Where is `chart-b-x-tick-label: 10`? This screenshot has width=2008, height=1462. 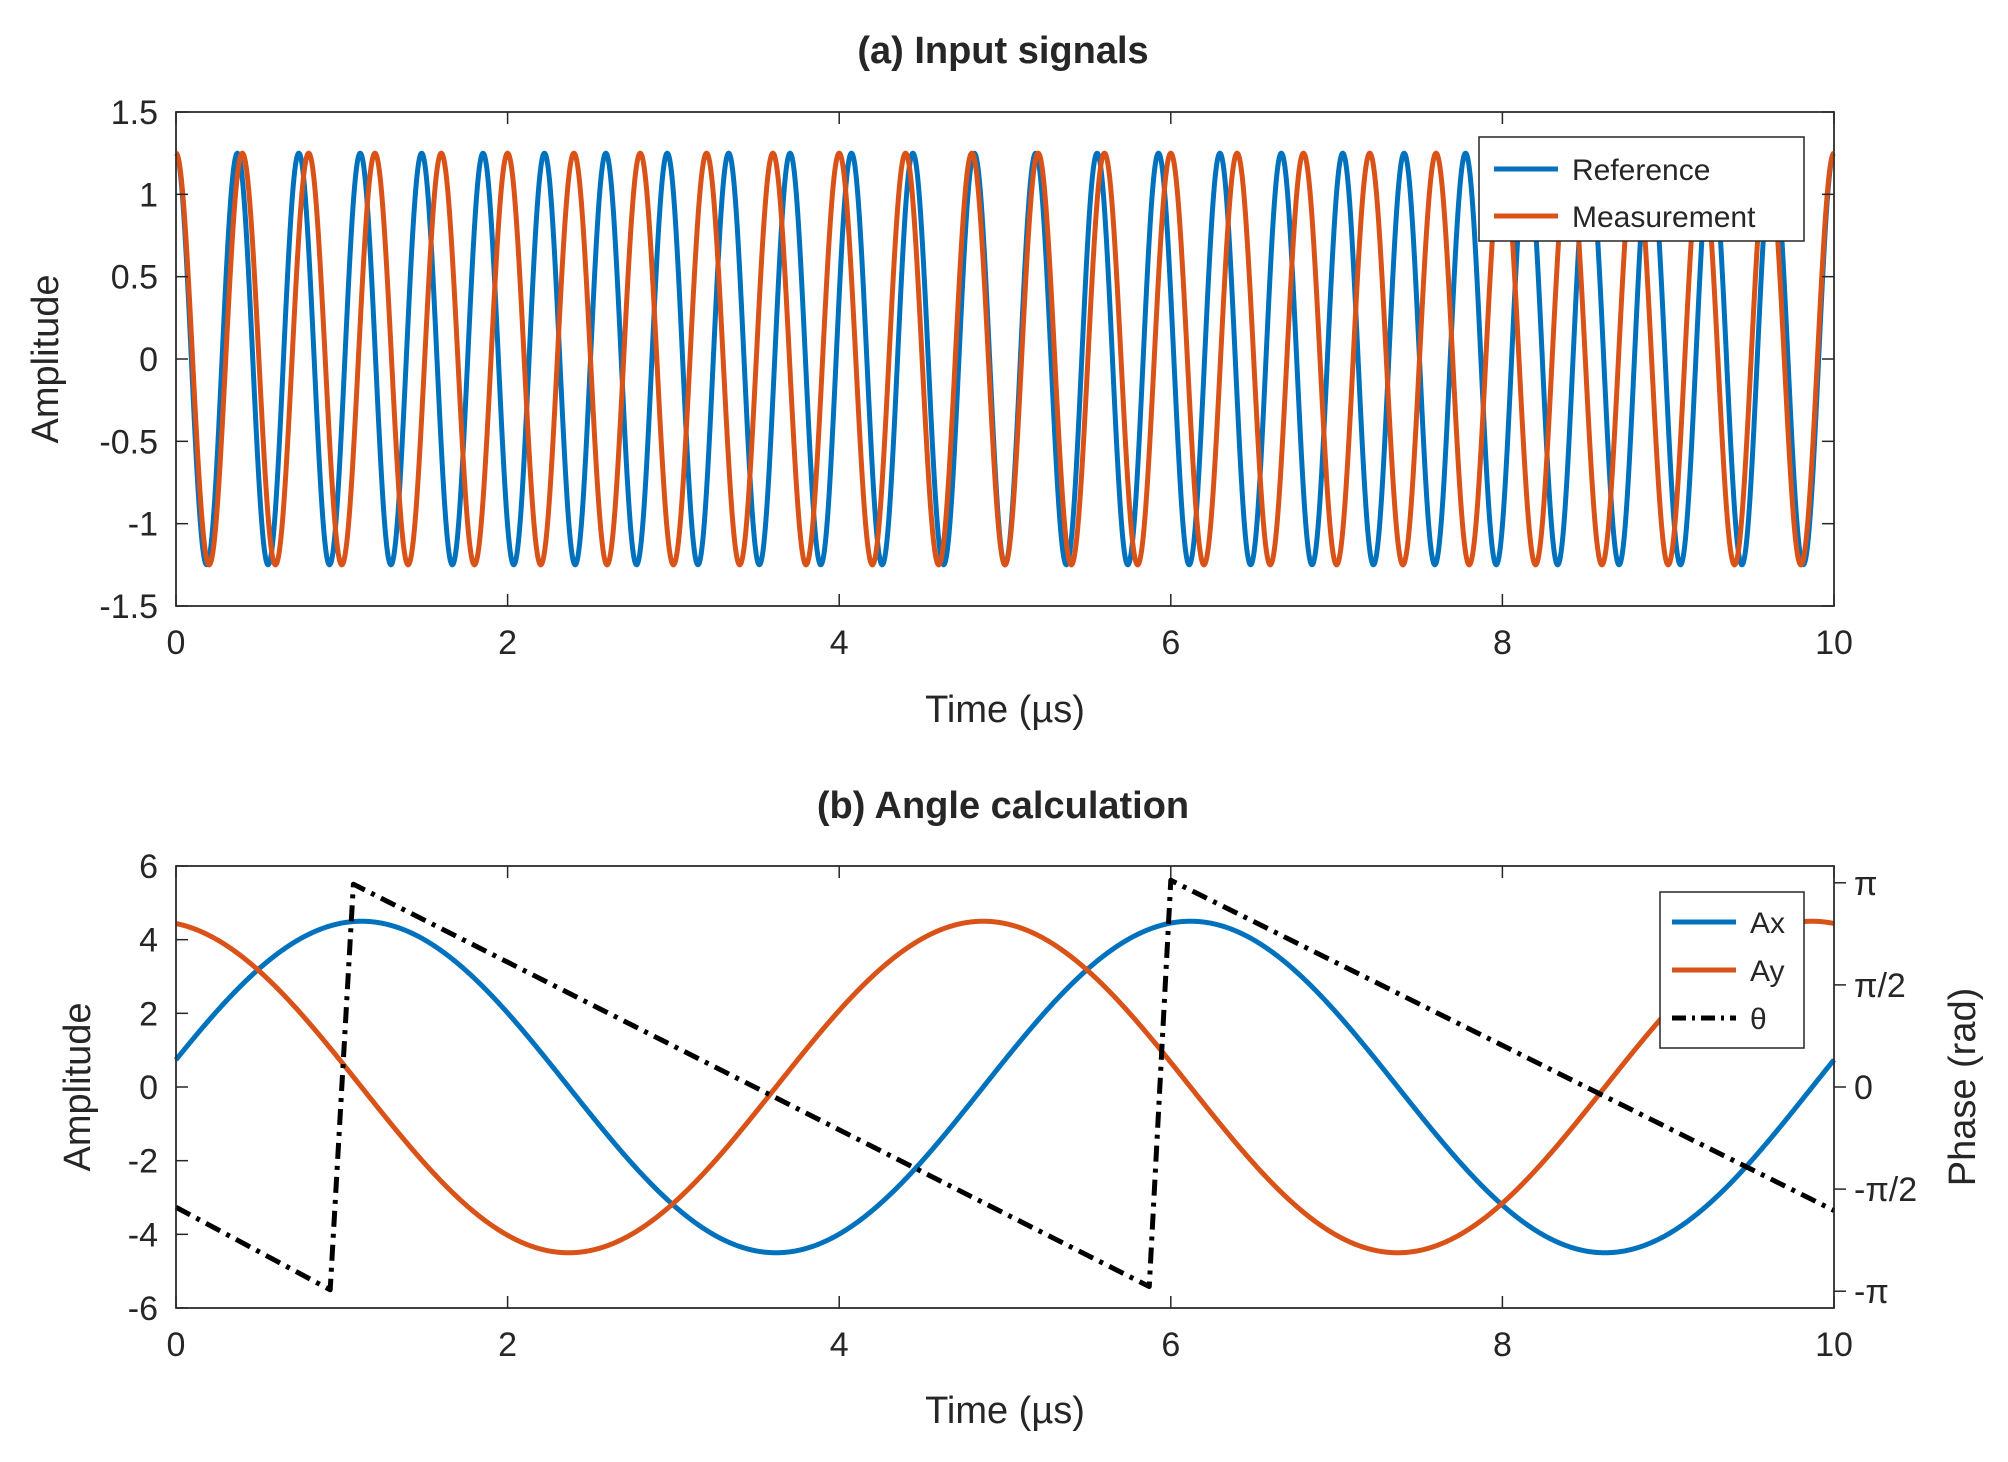
chart-b-x-tick-label: 10 is located at coordinates (1834, 1345).